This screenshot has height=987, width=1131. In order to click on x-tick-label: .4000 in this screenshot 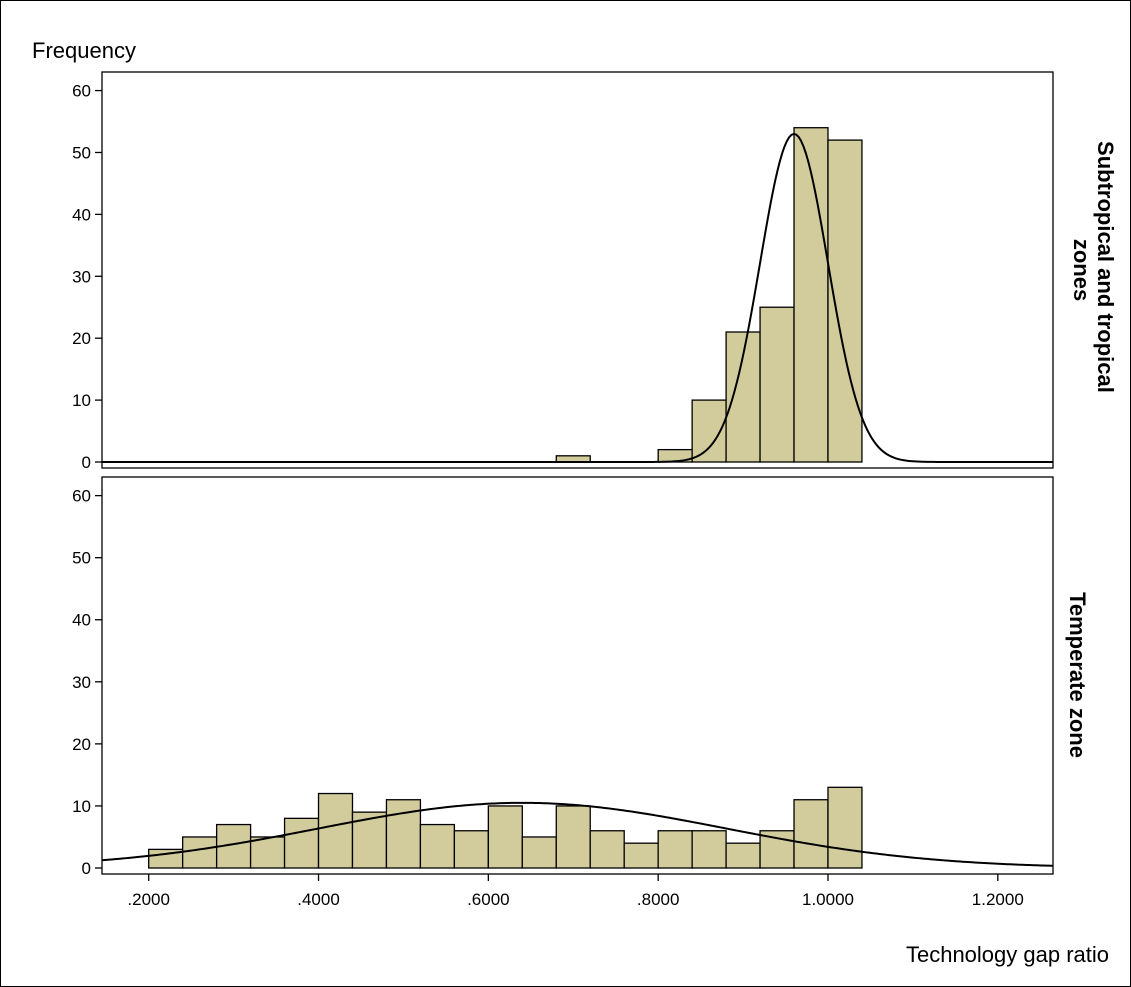, I will do `click(318, 899)`.